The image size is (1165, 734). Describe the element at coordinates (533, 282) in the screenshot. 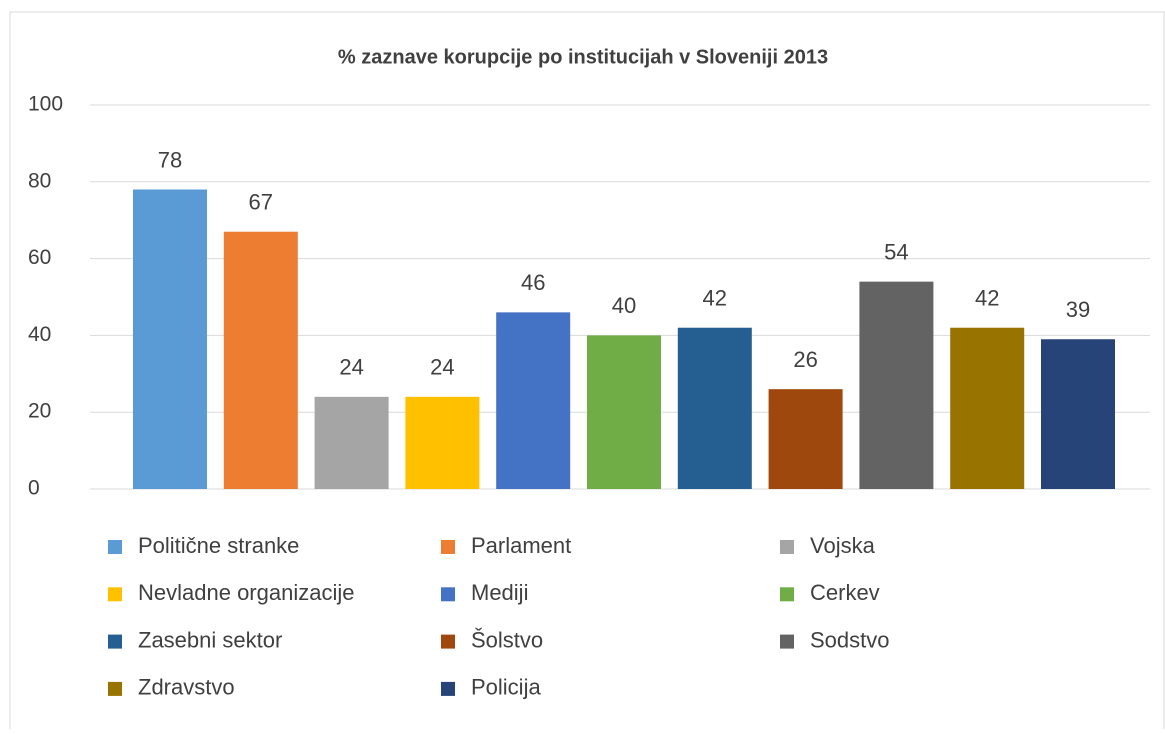

I see `data-label: 46` at that location.